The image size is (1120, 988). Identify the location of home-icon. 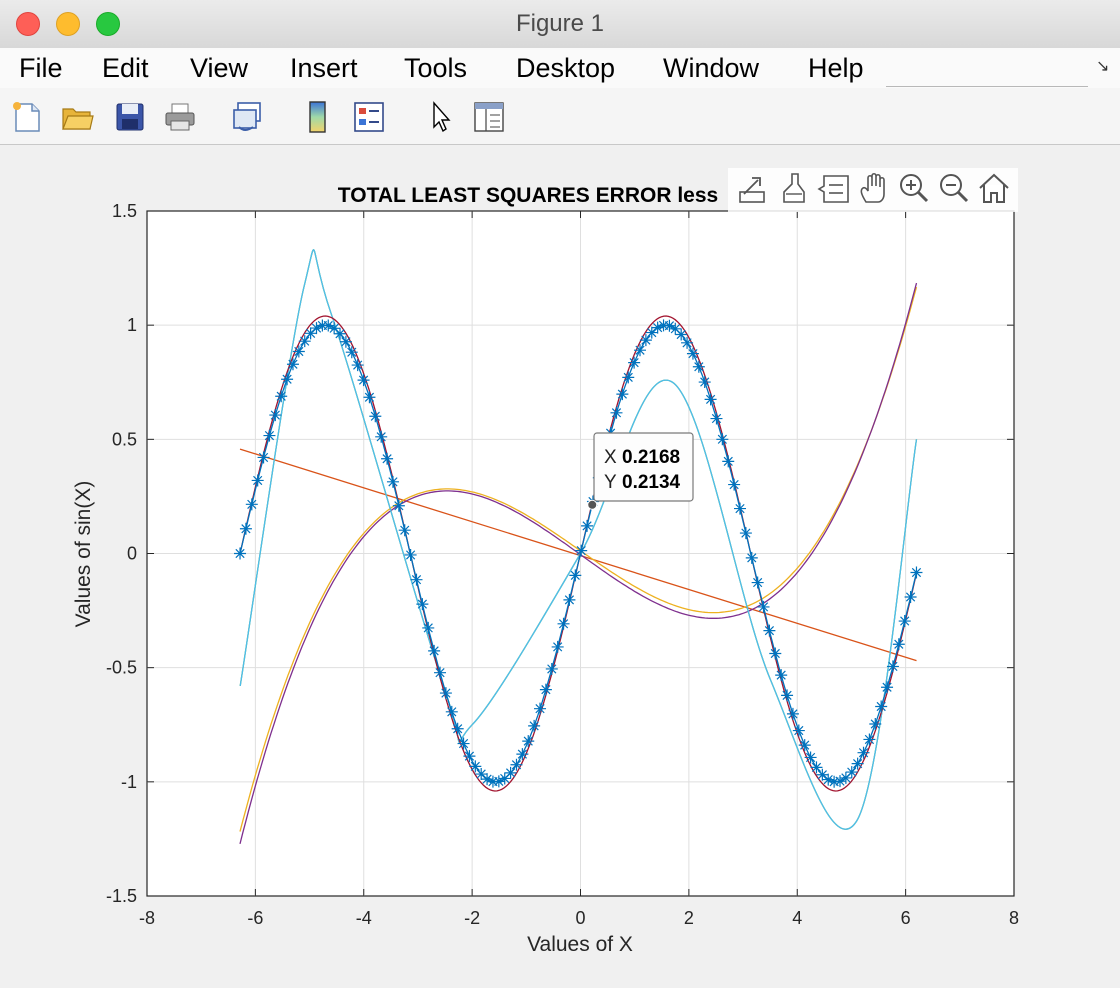
(994, 188).